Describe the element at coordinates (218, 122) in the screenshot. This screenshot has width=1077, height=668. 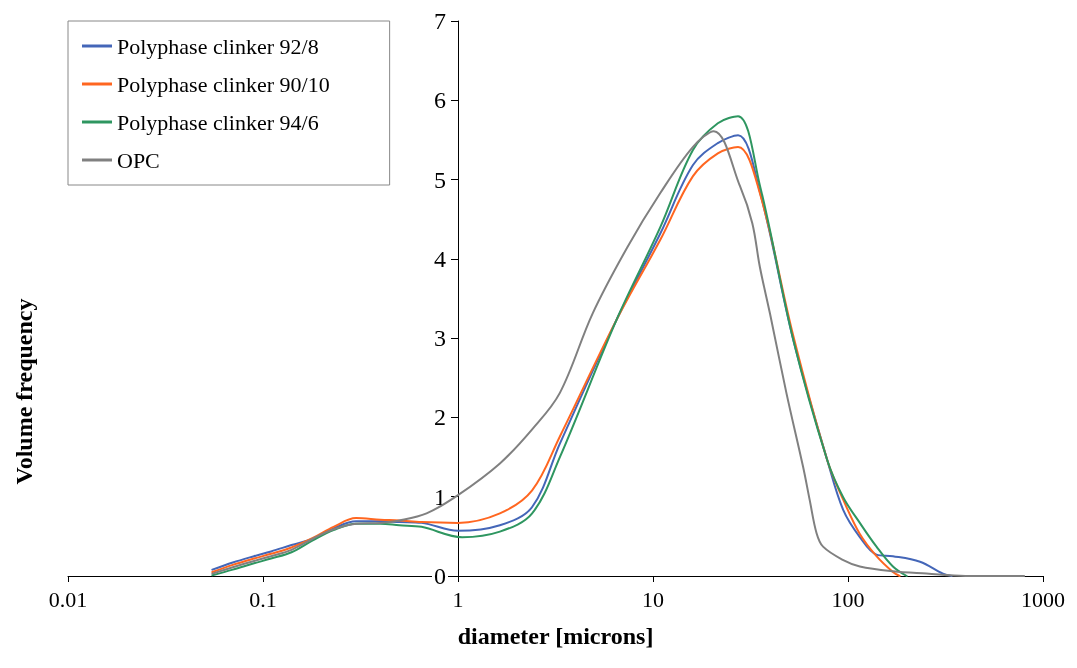
I see `legend-label: Polyphase clinker 94/6` at that location.